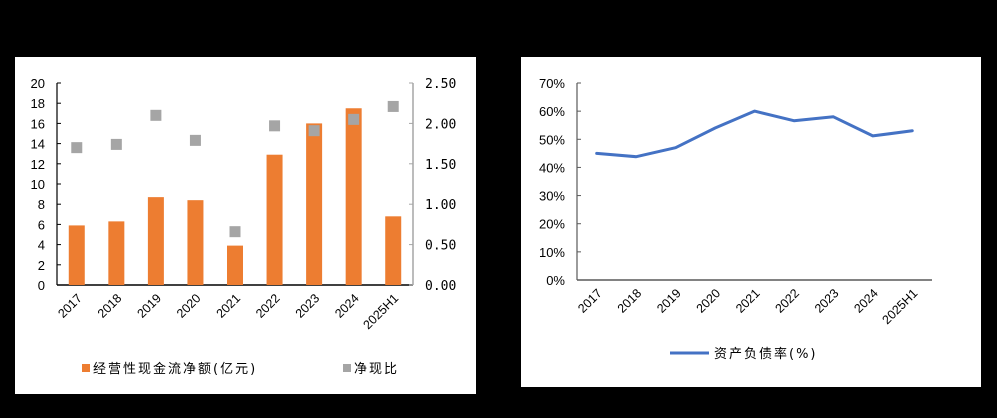 Image resolution: width=997 pixels, height=418 pixels. I want to click on y-tick-label: 16, so click(38, 123).